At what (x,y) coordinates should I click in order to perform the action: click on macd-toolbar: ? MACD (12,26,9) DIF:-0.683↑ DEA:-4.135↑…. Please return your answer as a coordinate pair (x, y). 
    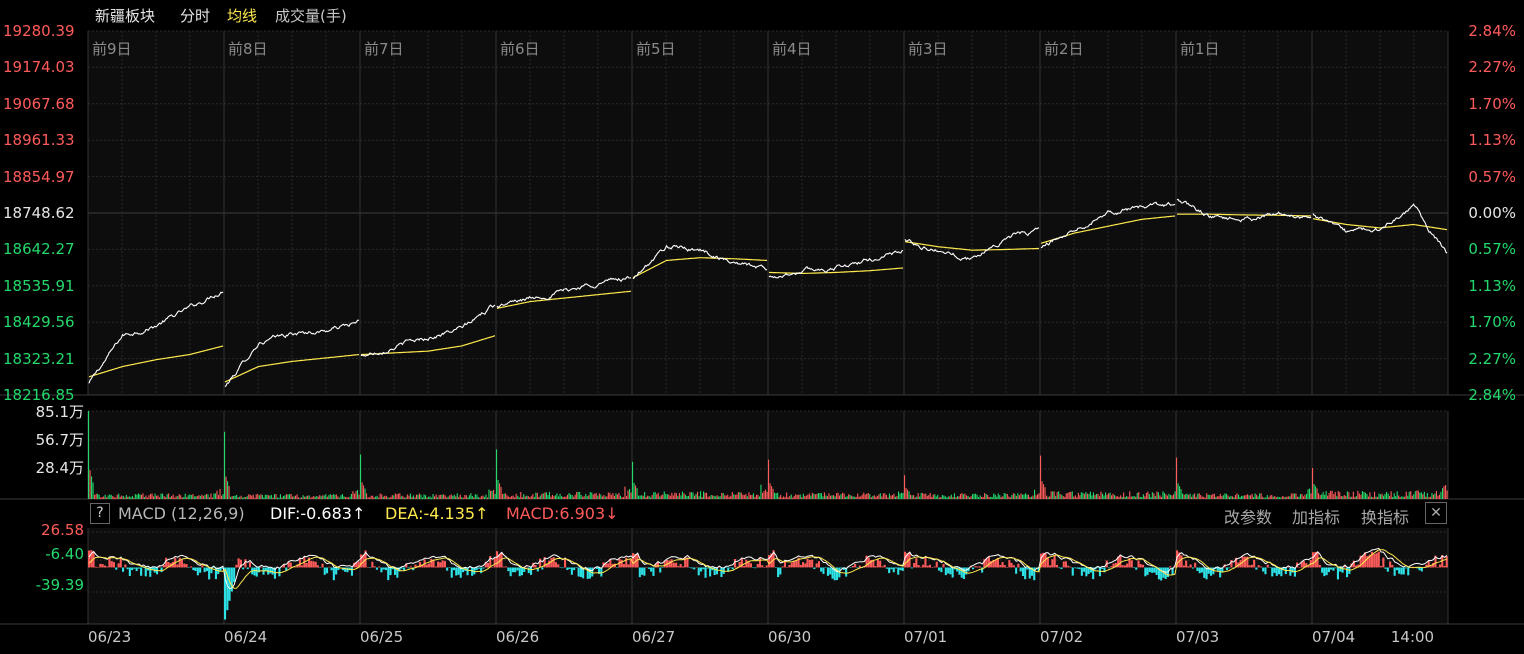
    Looking at the image, I should click on (768, 515).